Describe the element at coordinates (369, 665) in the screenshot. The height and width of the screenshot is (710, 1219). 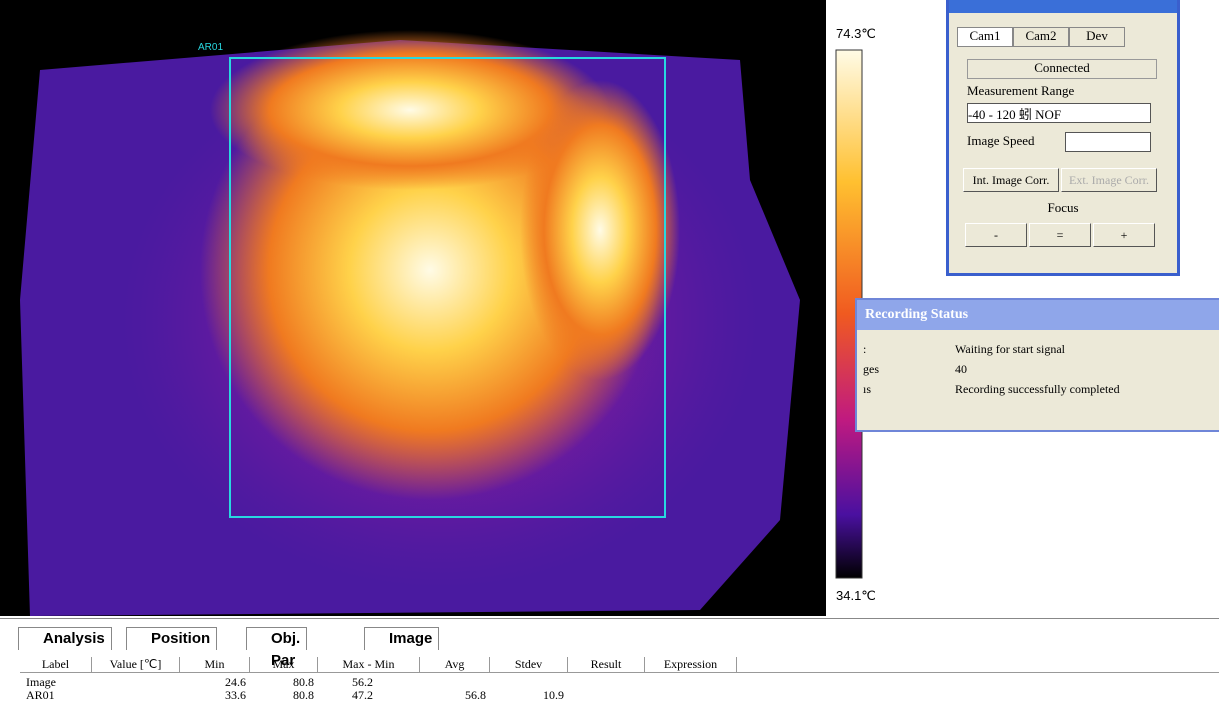
I see `column-header: Max - Min` at that location.